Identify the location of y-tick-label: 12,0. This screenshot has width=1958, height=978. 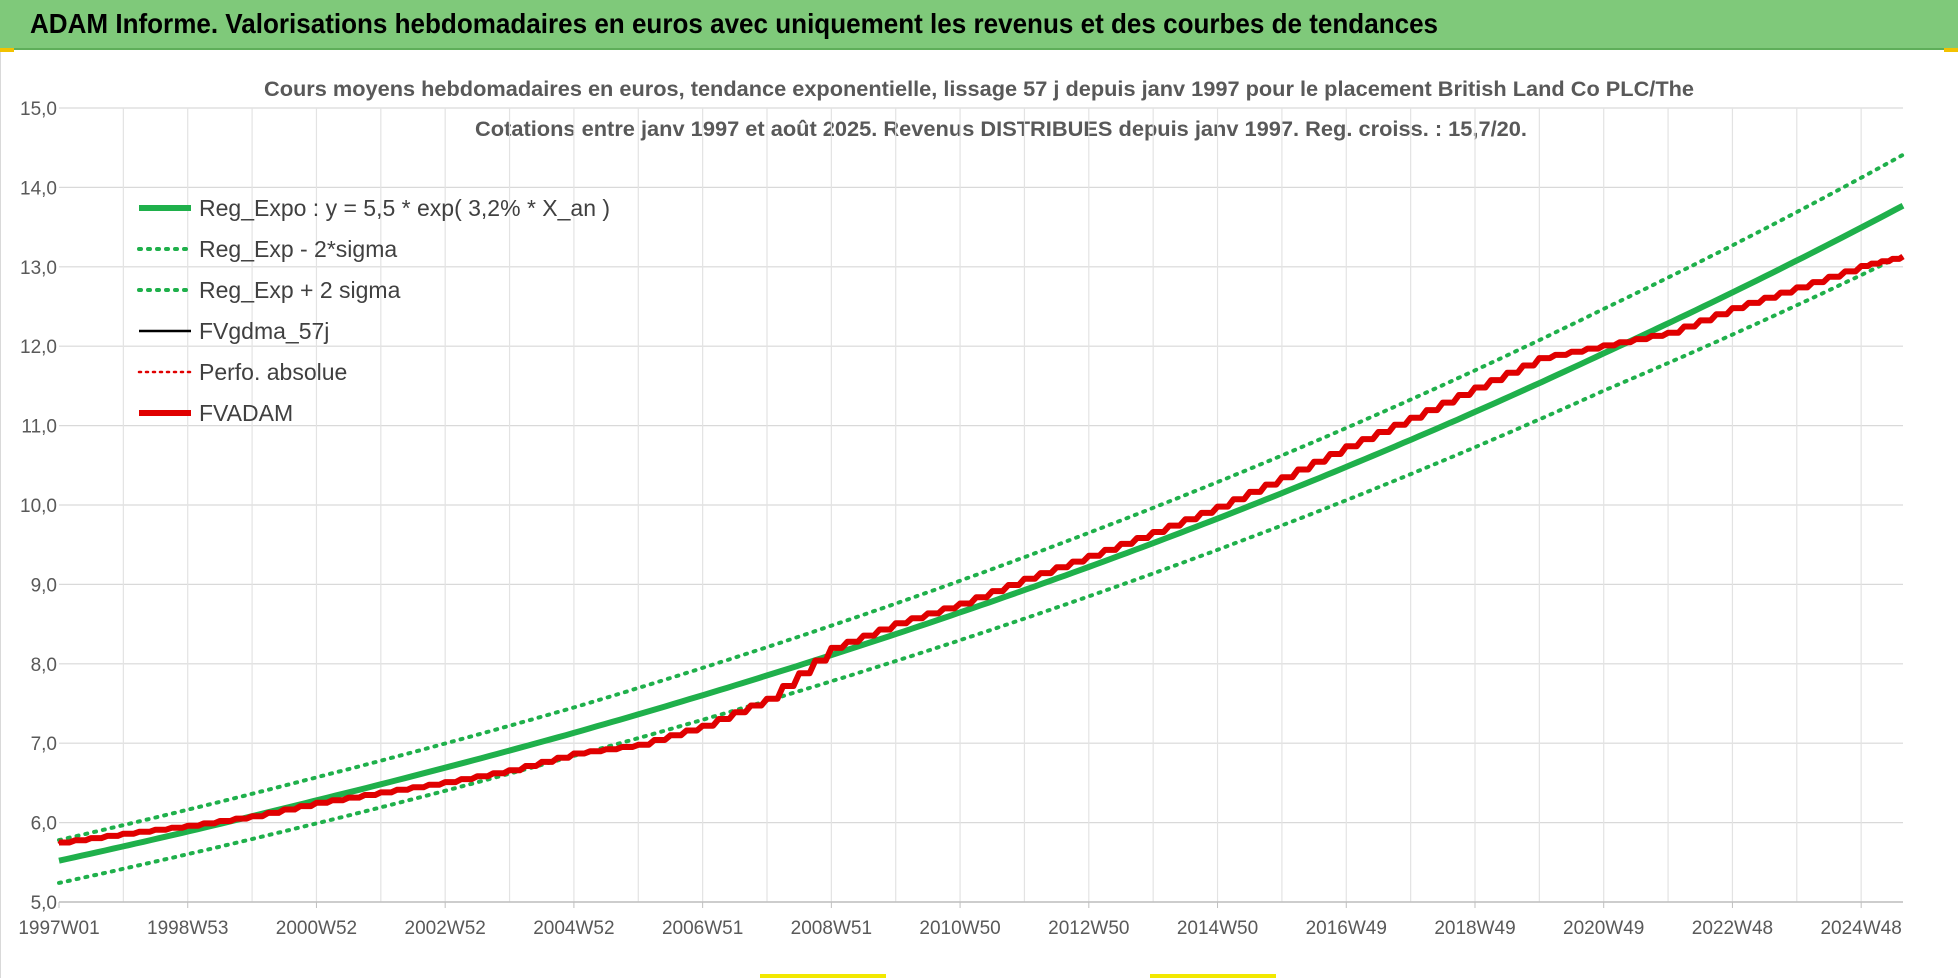
(38, 347).